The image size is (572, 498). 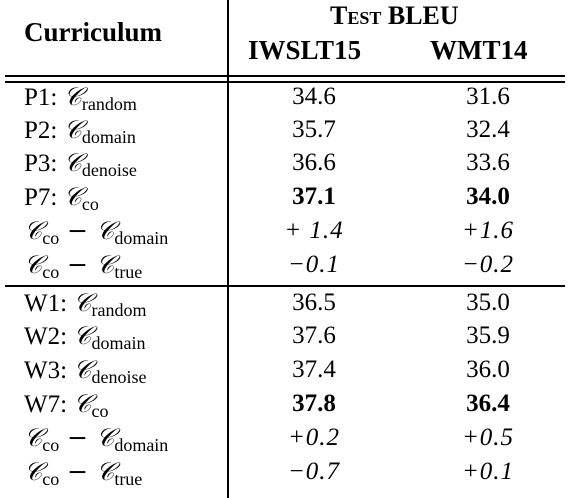 I want to click on row-label: P2: 𝒞domain, so click(x=80, y=131).